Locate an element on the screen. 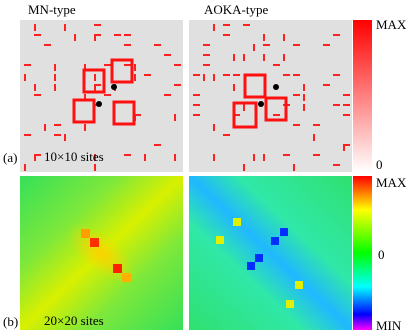 The width and height of the screenshot is (409, 336). row-label: (a) is located at coordinates (10, 157).